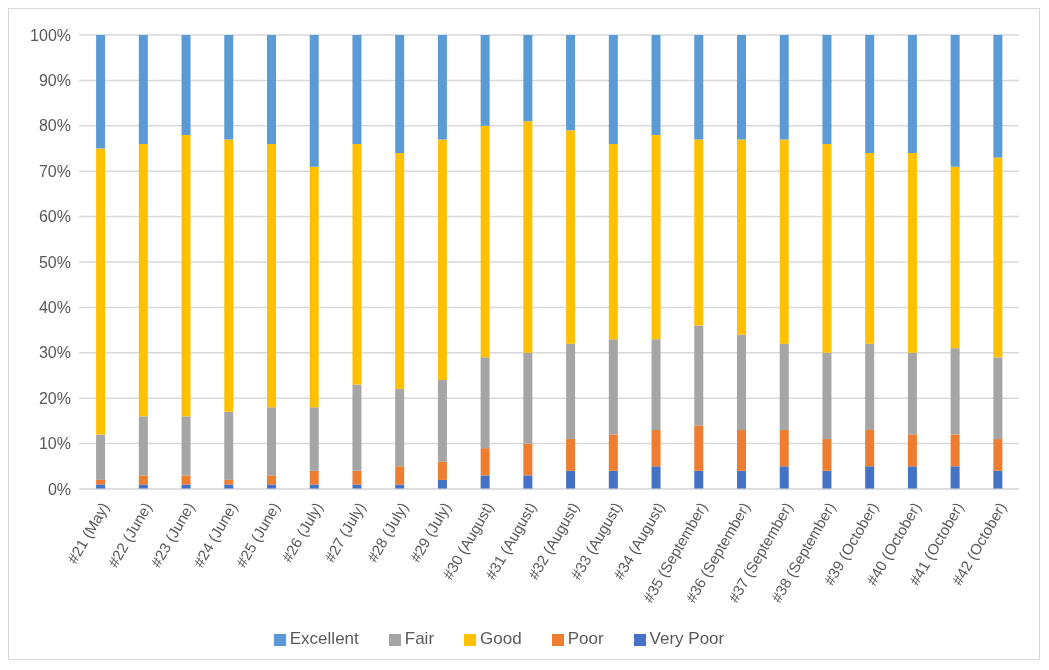  What do you see at coordinates (54, 126) in the screenshot?
I see `y-tick-label: 80%` at bounding box center [54, 126].